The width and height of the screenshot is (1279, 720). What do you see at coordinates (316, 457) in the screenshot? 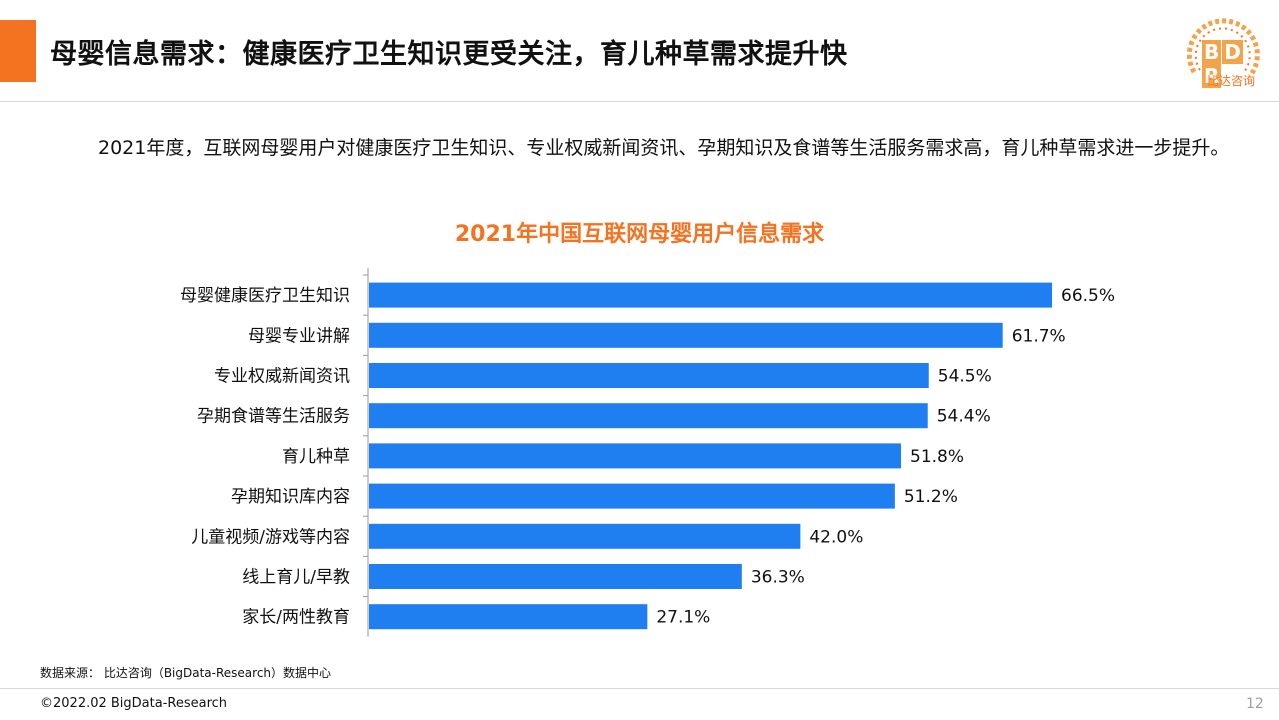
I see `category-label: 育儿种草` at bounding box center [316, 457].